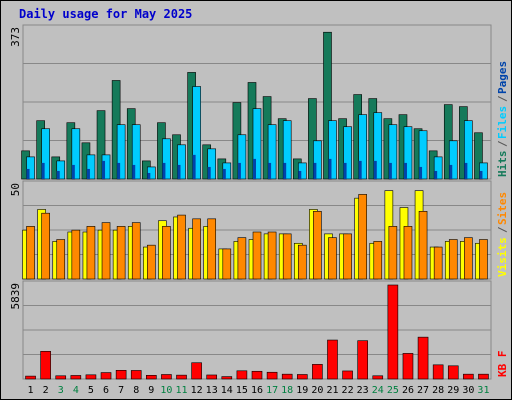 This screenshot has width=512, height=400. I want to click on x-tick-label: 15, so click(242, 390).